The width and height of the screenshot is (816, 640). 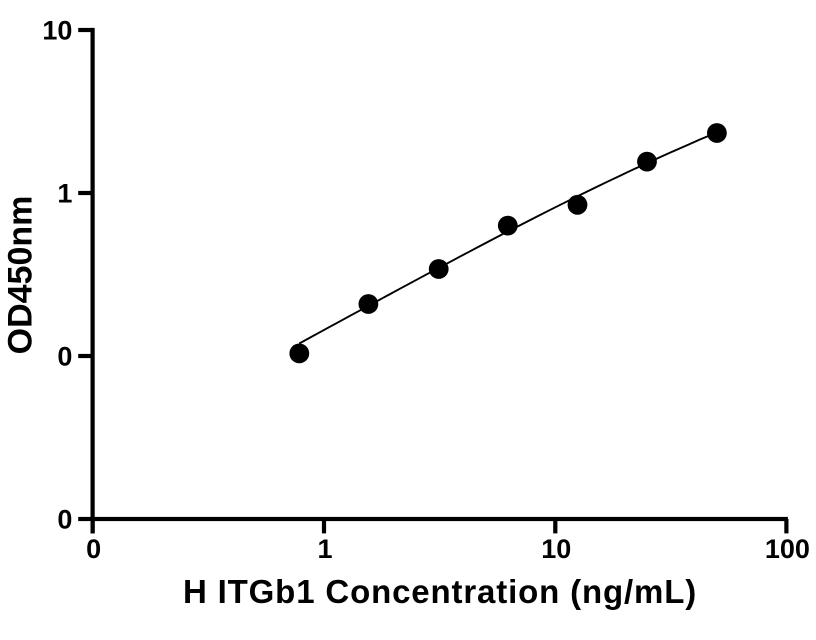 I want to click on svg-text: 100, so click(x=787, y=549).